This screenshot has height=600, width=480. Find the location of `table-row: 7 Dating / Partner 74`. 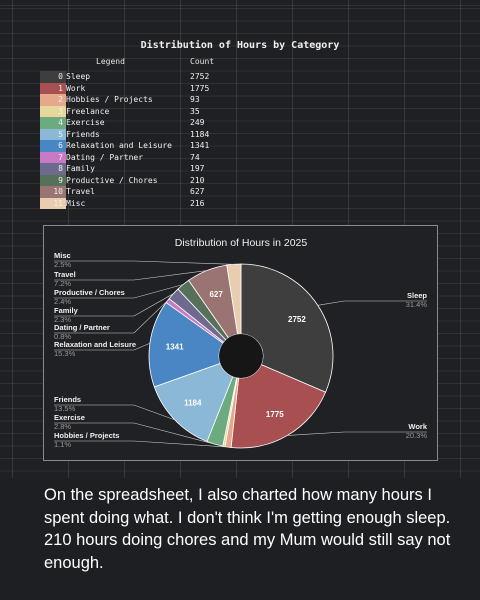

table-row: 7 Dating / Partner 74 is located at coordinates (145, 157).